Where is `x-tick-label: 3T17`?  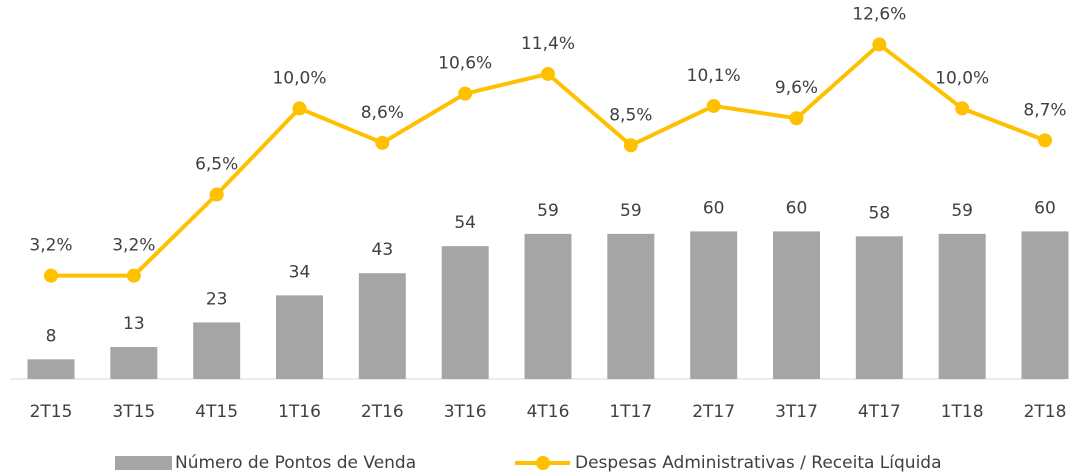 x-tick-label: 3T17 is located at coordinates (796, 412).